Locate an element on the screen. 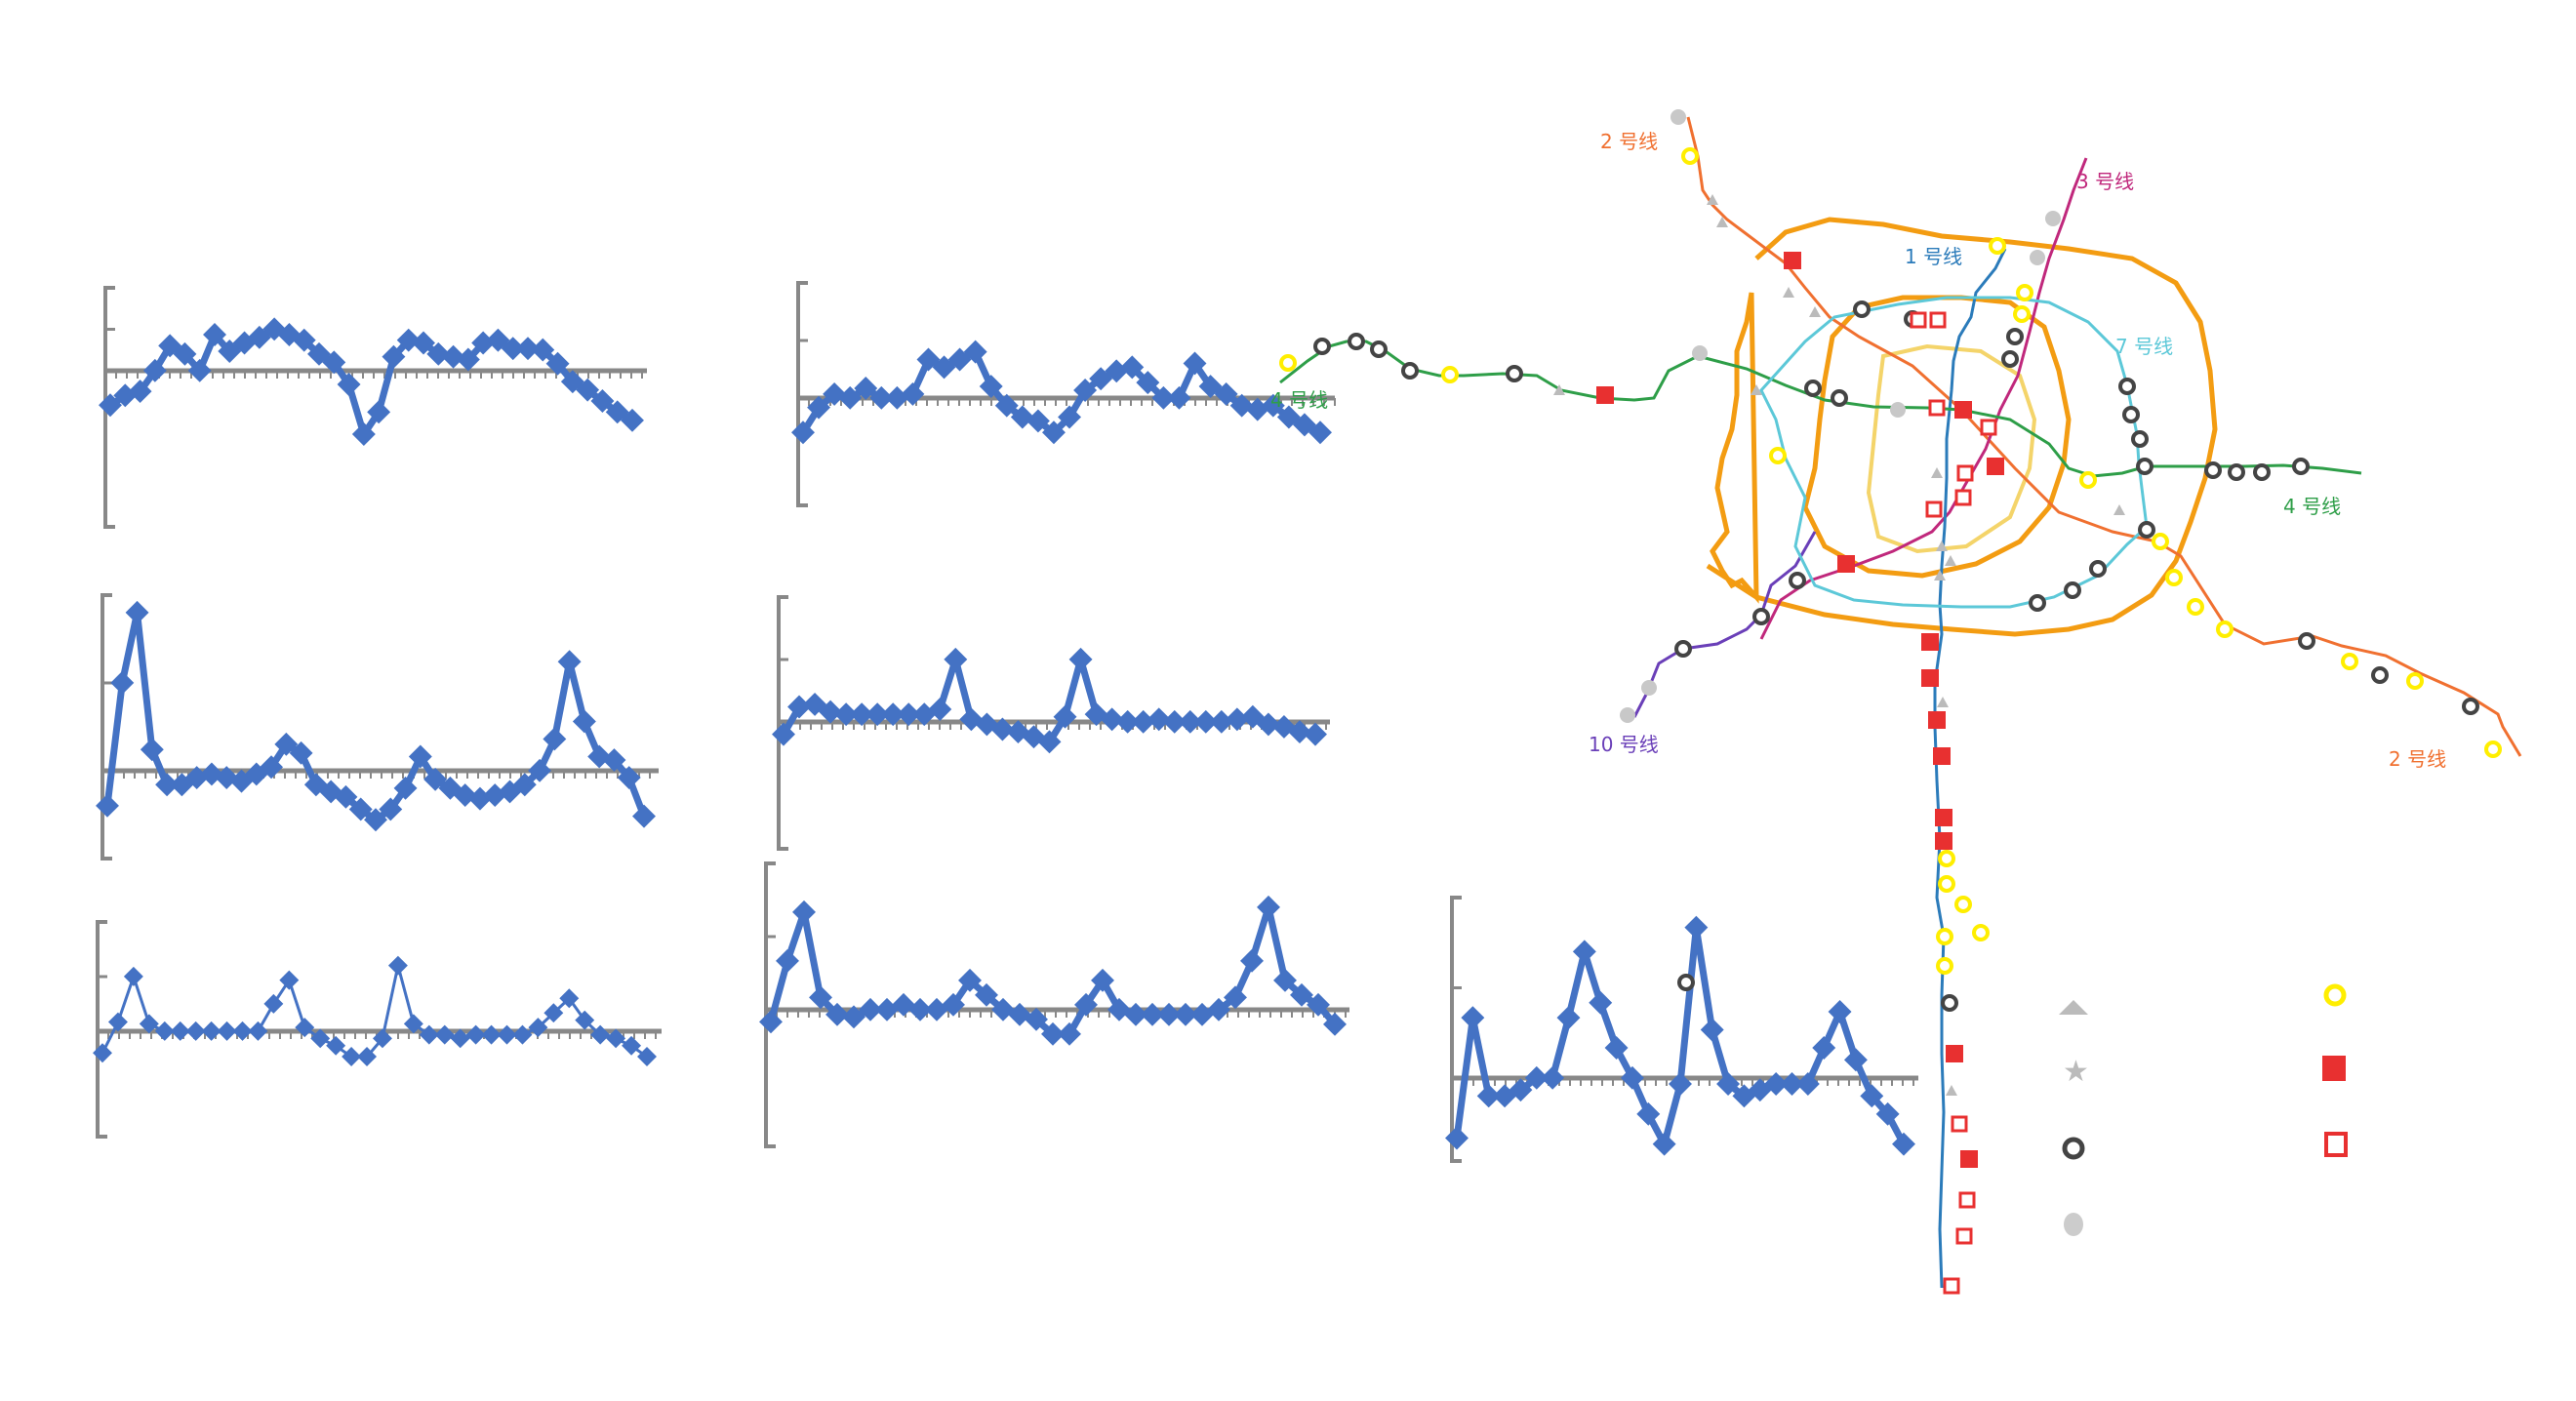 This screenshot has width=2576, height=1401. red-hollow-square-icon is located at coordinates (2336, 1144).